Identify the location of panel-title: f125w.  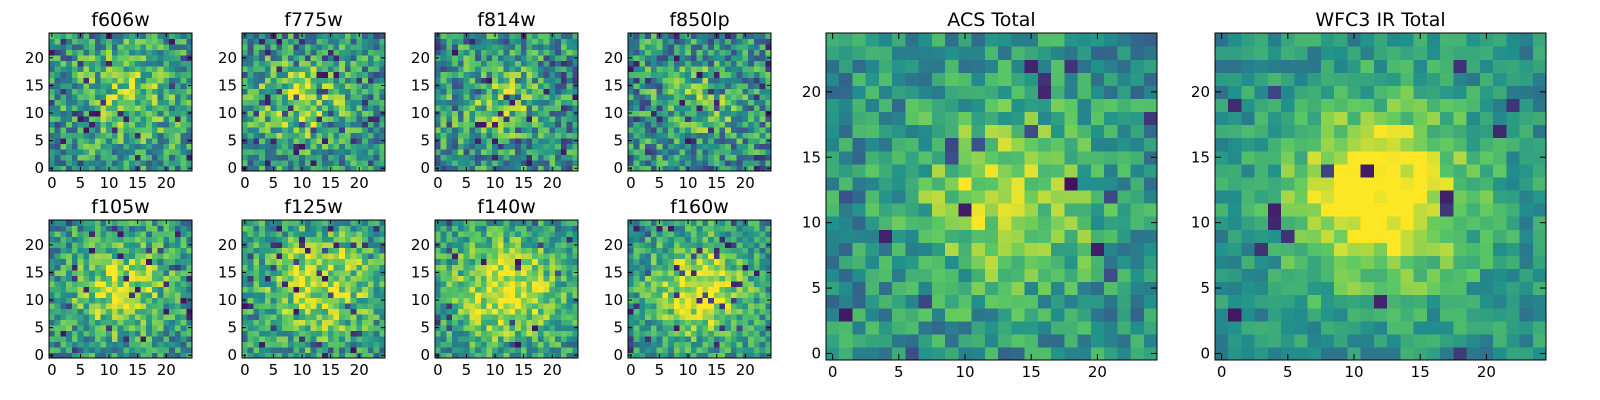
(313, 207).